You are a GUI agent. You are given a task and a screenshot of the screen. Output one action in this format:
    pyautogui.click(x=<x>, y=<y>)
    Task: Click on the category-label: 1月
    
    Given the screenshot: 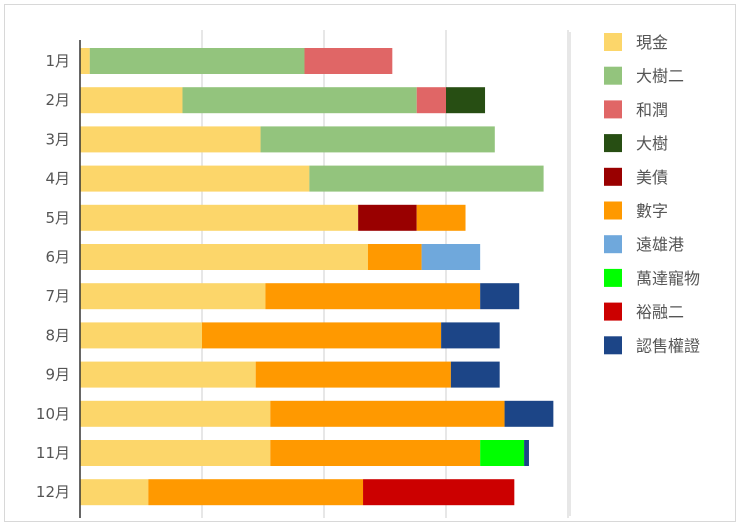 What is the action you would take?
    pyautogui.click(x=57, y=61)
    